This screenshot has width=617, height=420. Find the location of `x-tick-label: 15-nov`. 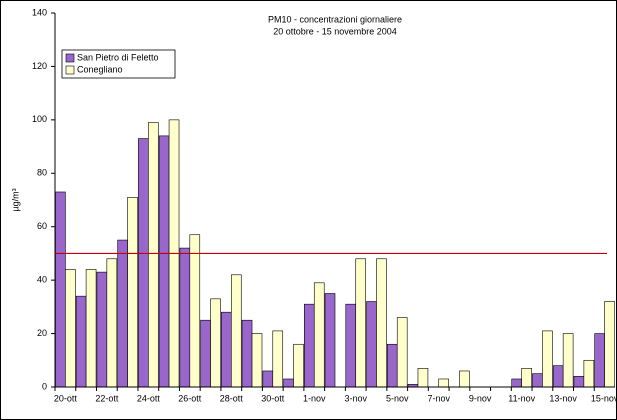

x-tick-label: 15-nov is located at coordinates (604, 398).